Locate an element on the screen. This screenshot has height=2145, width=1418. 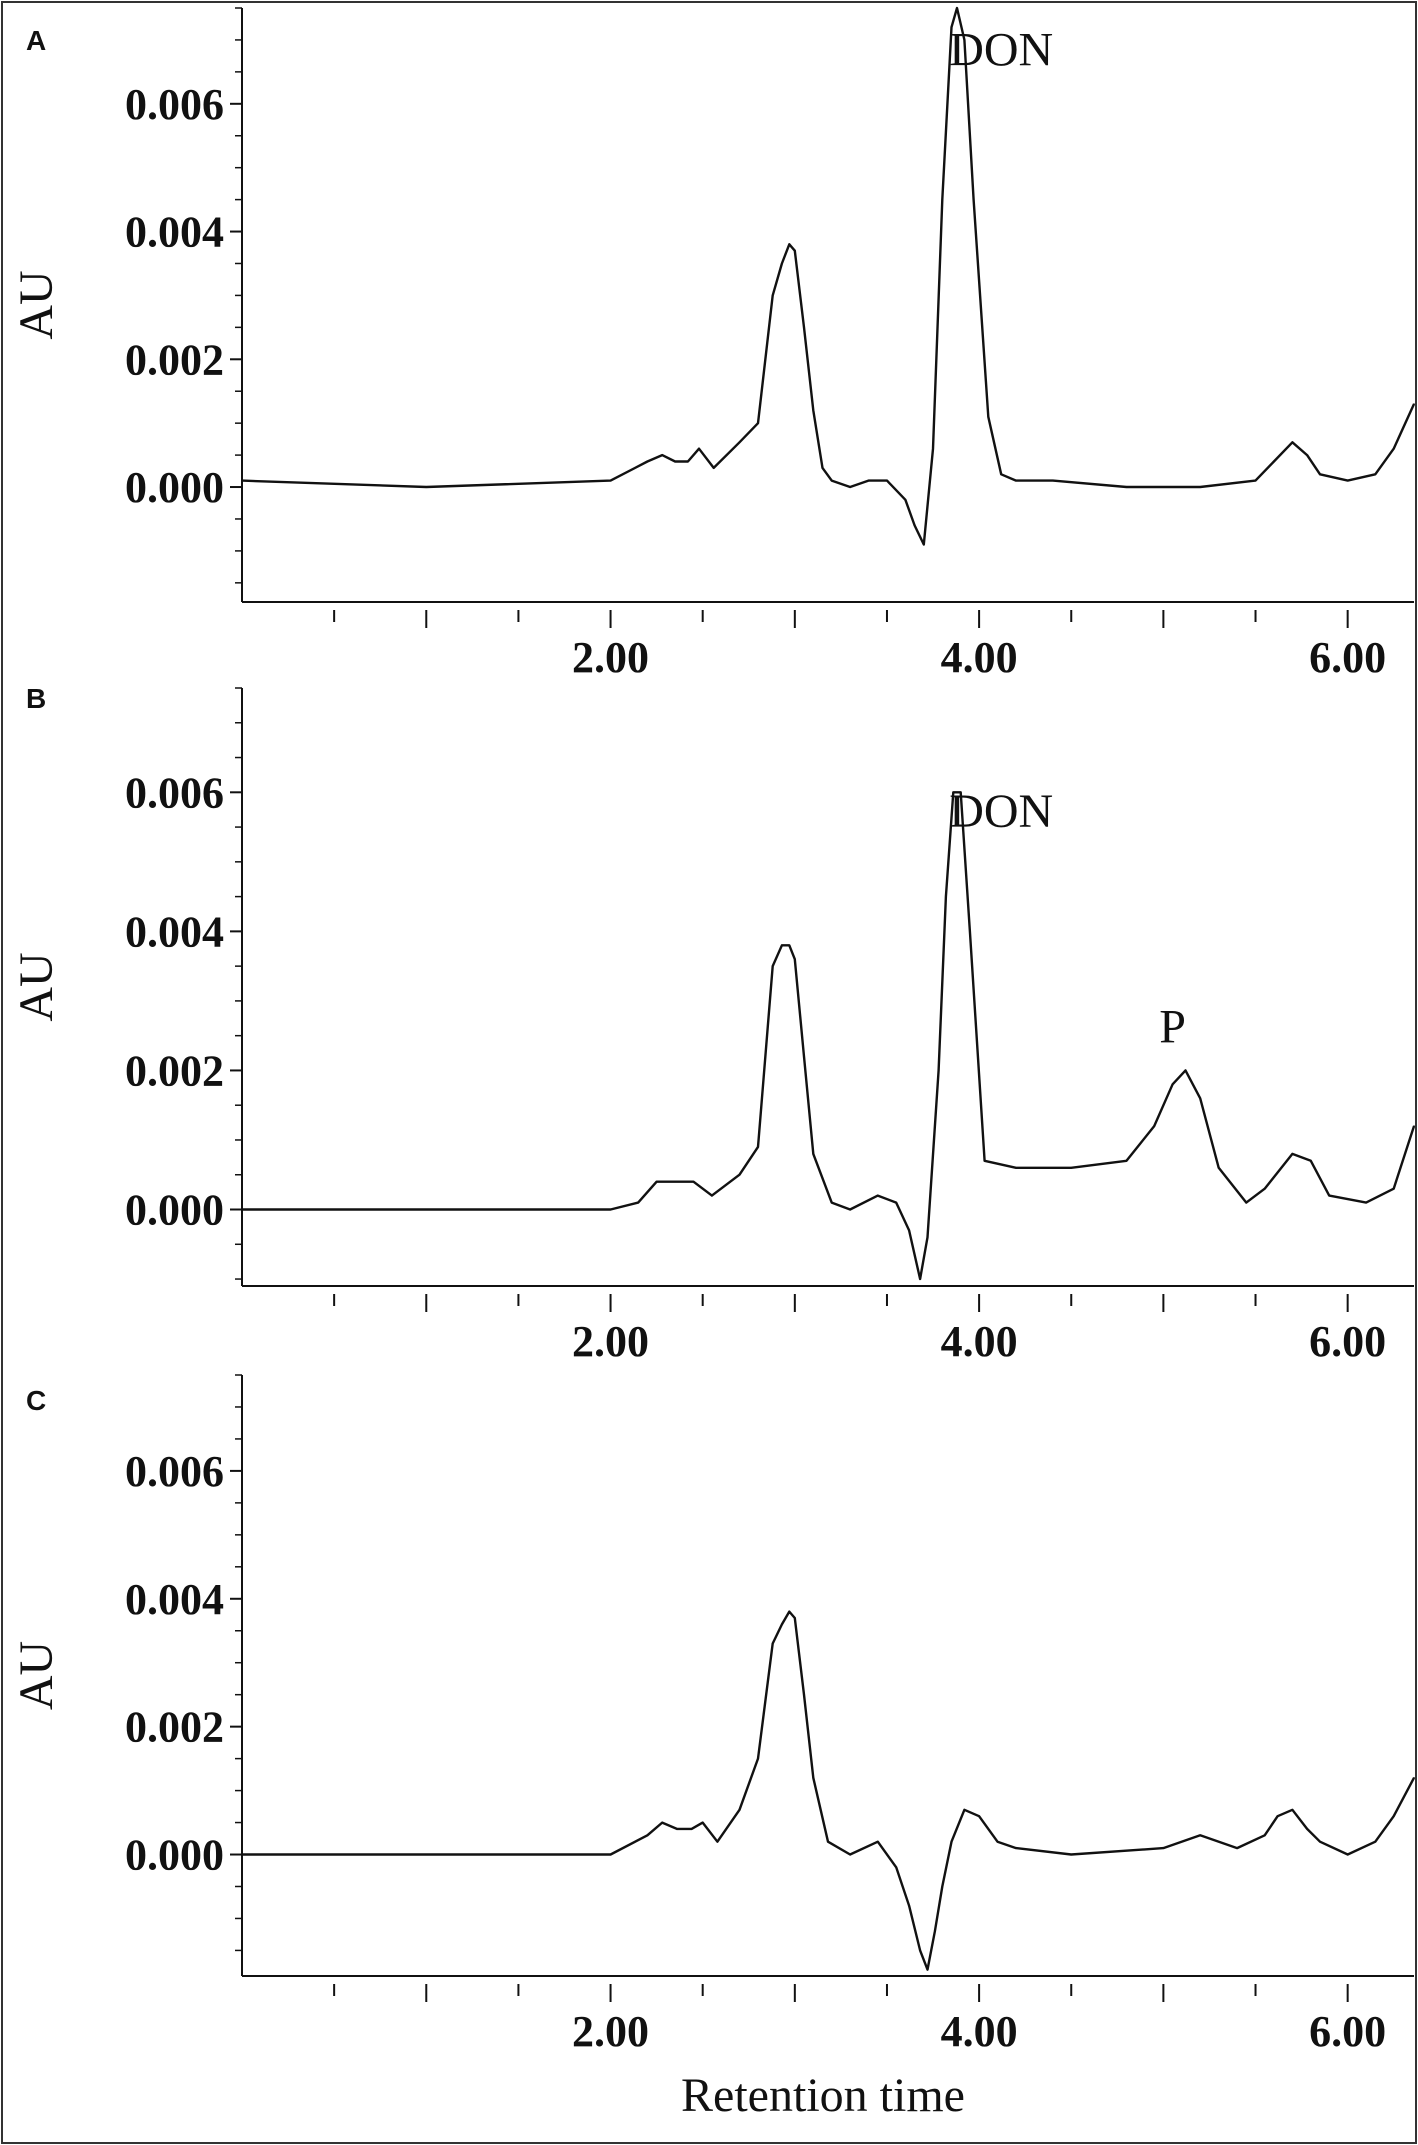
peak-label: P is located at coordinates (1172, 1027).